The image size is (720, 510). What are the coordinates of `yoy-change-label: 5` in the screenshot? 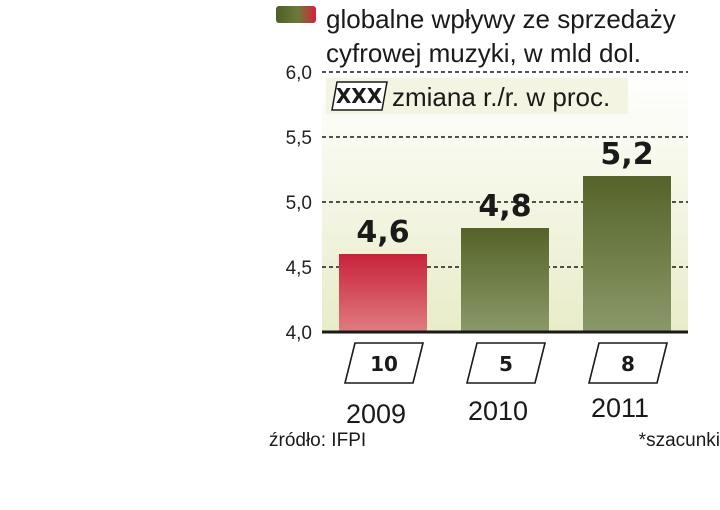 It's located at (506, 364).